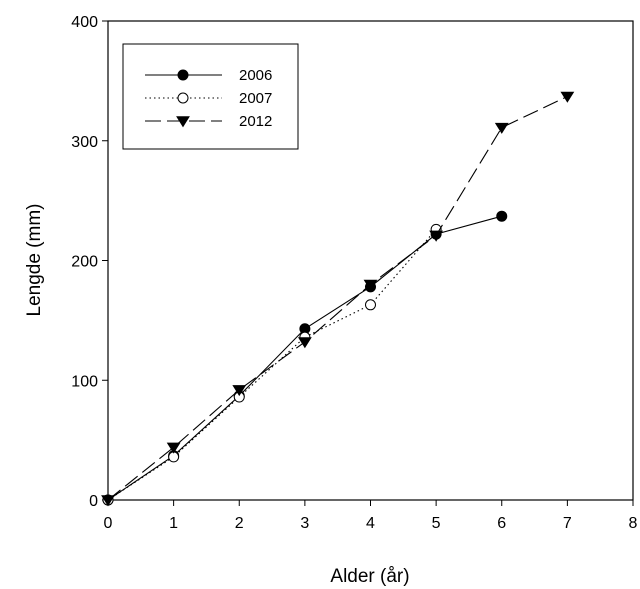 Image resolution: width=640 pixels, height=589 pixels. What do you see at coordinates (633, 523) in the screenshot?
I see `x-tick-label: 8` at bounding box center [633, 523].